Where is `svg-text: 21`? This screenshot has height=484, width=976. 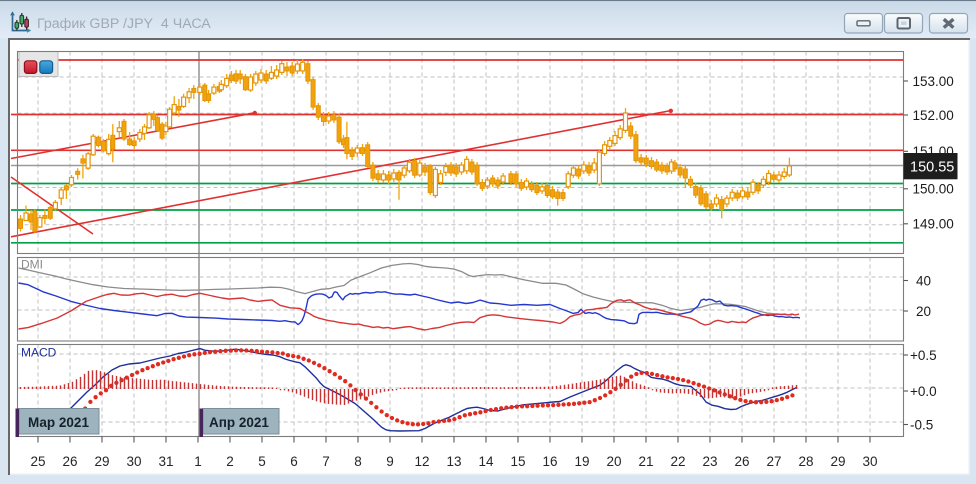 svg-text: 21 is located at coordinates (645, 461).